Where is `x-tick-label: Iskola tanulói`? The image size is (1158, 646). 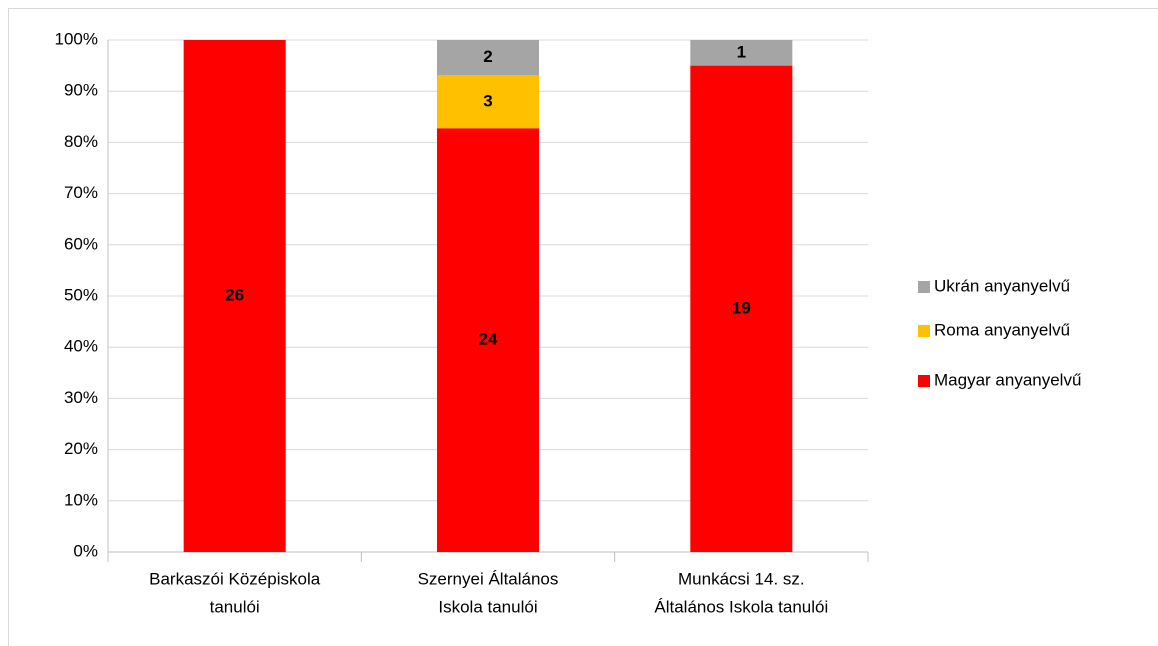
x-tick-label: Iskola tanulói is located at coordinates (487, 606).